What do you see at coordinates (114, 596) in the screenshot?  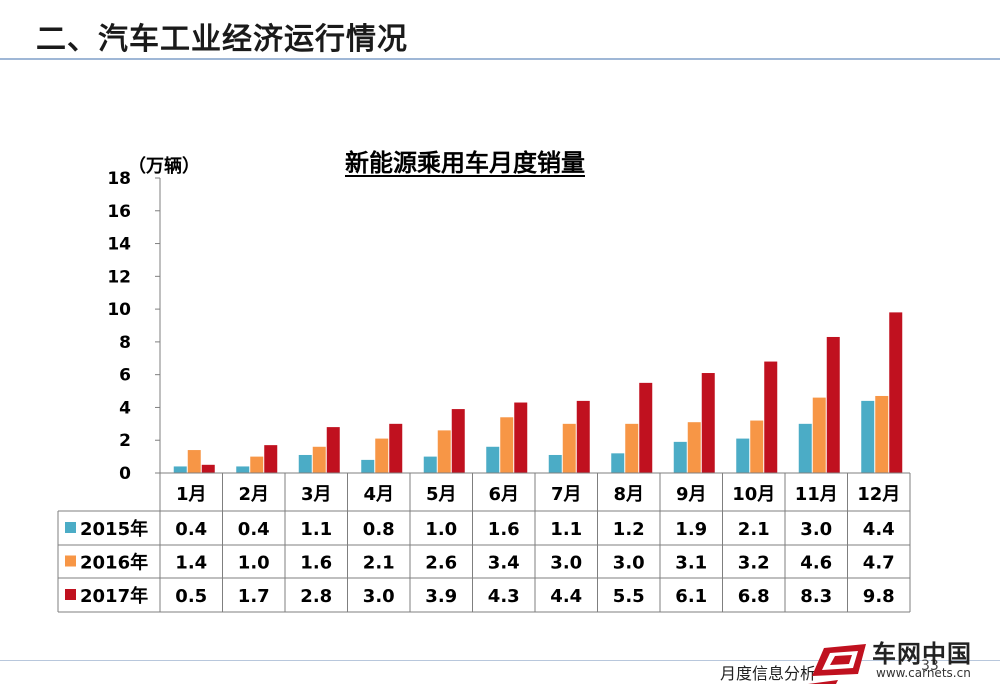 I see `legend-series-name: 2017年` at bounding box center [114, 596].